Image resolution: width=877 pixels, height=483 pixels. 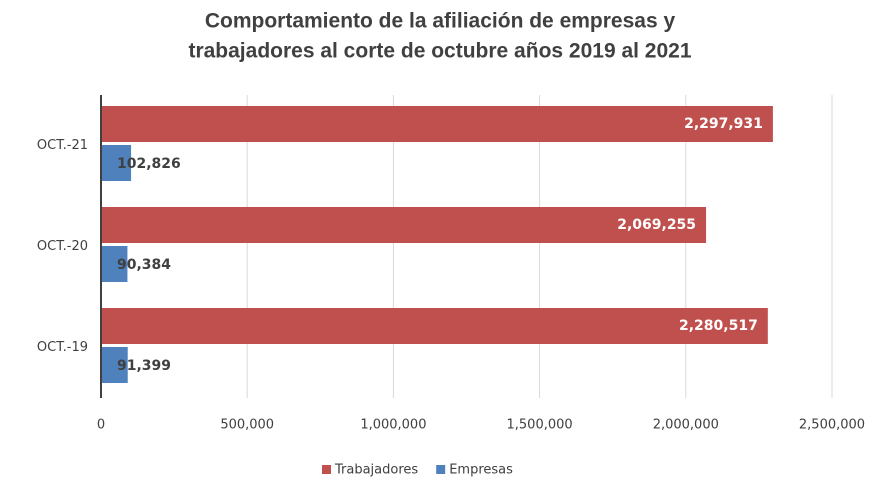 What do you see at coordinates (540, 425) in the screenshot?
I see `x-tick-label: 1,500,000` at bounding box center [540, 425].